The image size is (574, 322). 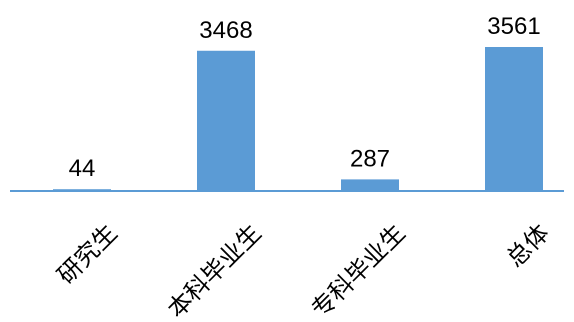 I want to click on category-label-4: 总体, so click(x=528, y=246).